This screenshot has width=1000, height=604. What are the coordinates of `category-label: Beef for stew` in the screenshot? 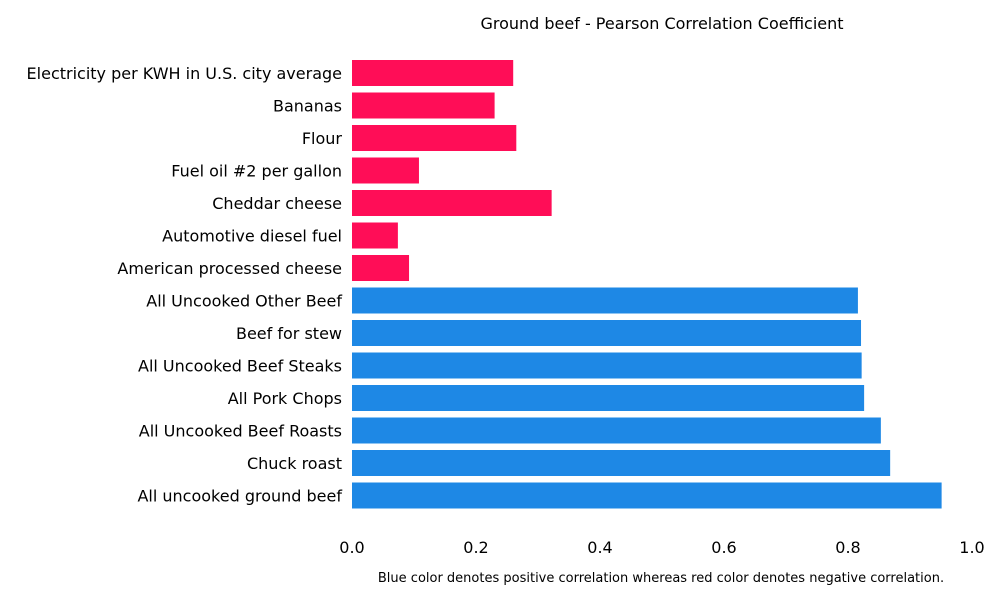 It's located at (289, 333).